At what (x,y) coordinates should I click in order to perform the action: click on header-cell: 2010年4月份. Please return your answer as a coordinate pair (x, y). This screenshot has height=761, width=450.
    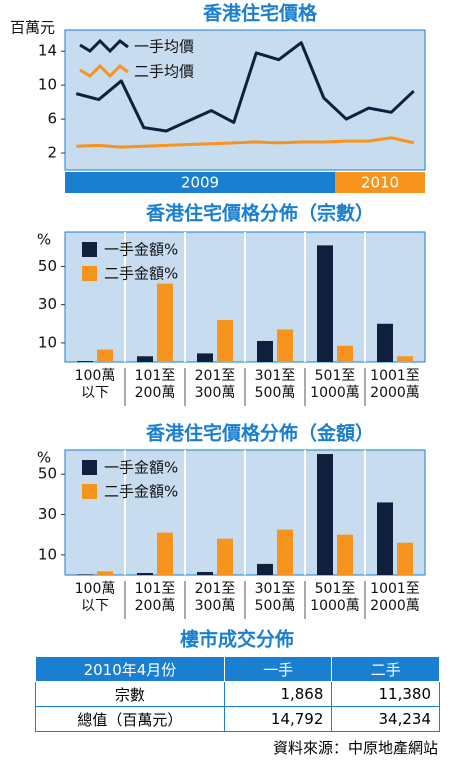
    Looking at the image, I should click on (130, 669).